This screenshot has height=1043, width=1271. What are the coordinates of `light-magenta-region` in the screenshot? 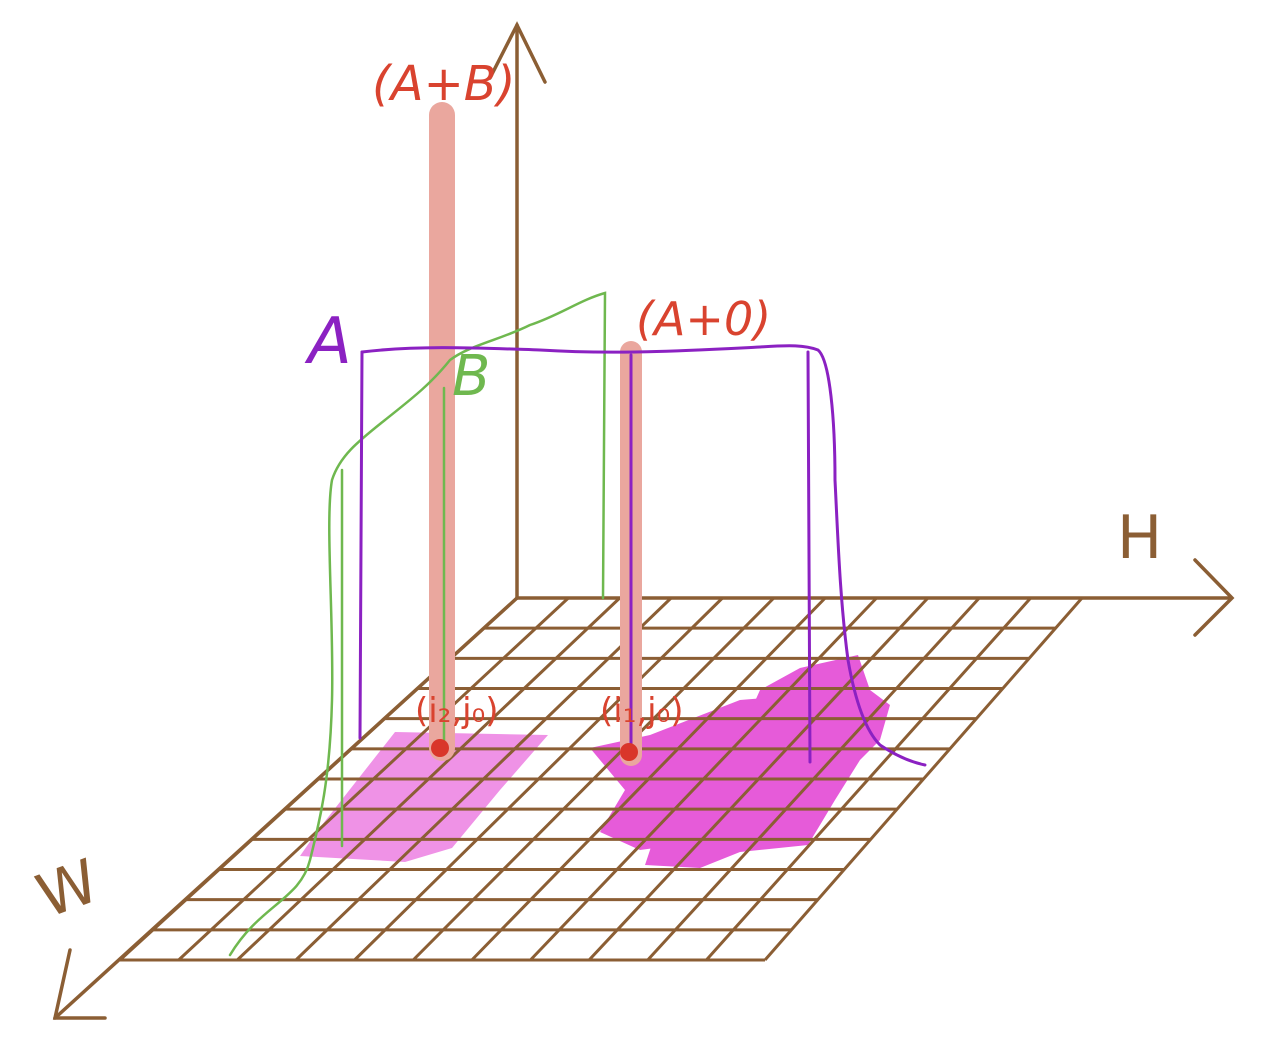 It's located at (424, 797).